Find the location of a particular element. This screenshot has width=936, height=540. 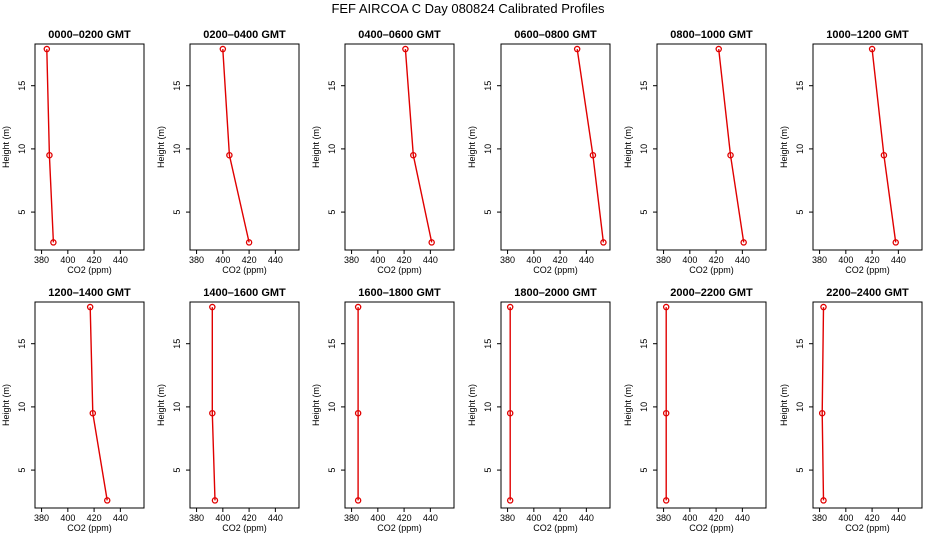

panel-title: 1600–1800 GMT is located at coordinates (399, 293).